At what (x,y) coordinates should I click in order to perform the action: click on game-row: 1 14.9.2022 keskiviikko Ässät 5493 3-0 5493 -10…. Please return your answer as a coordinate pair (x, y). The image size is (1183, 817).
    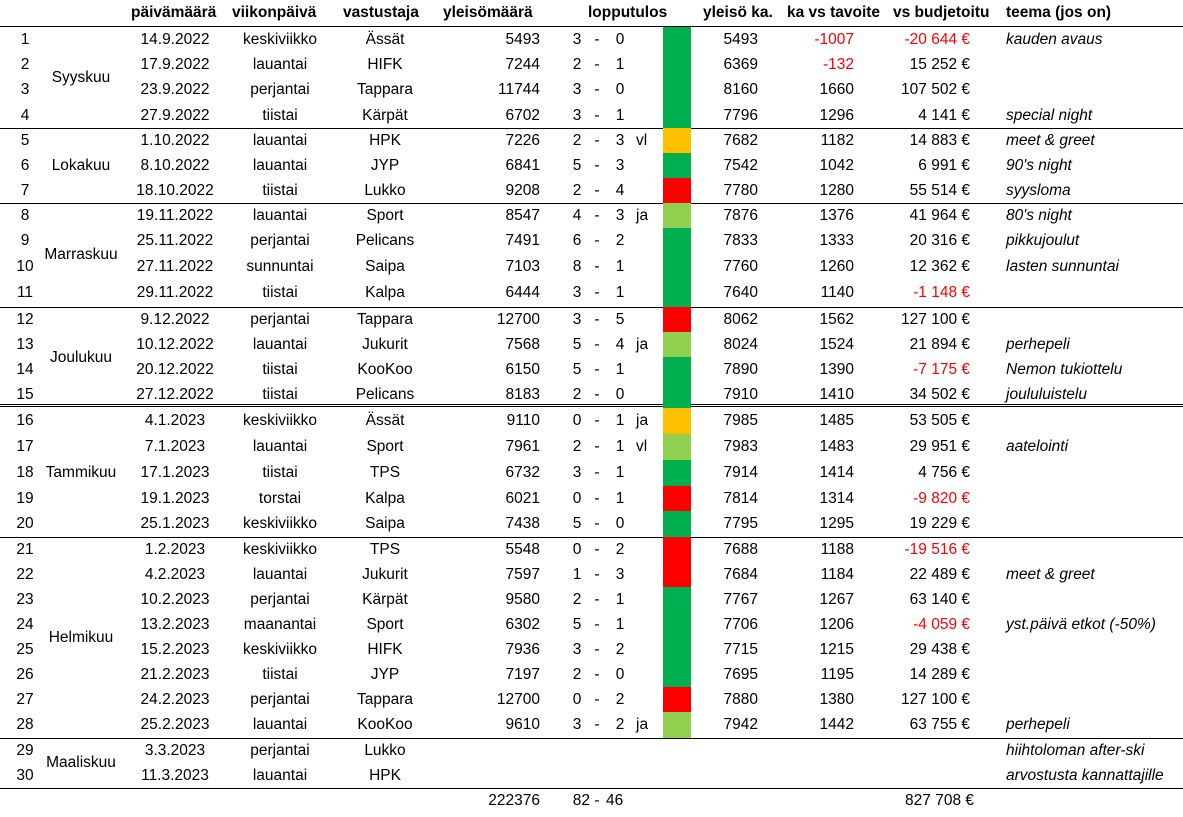
    Looking at the image, I should click on (591, 39).